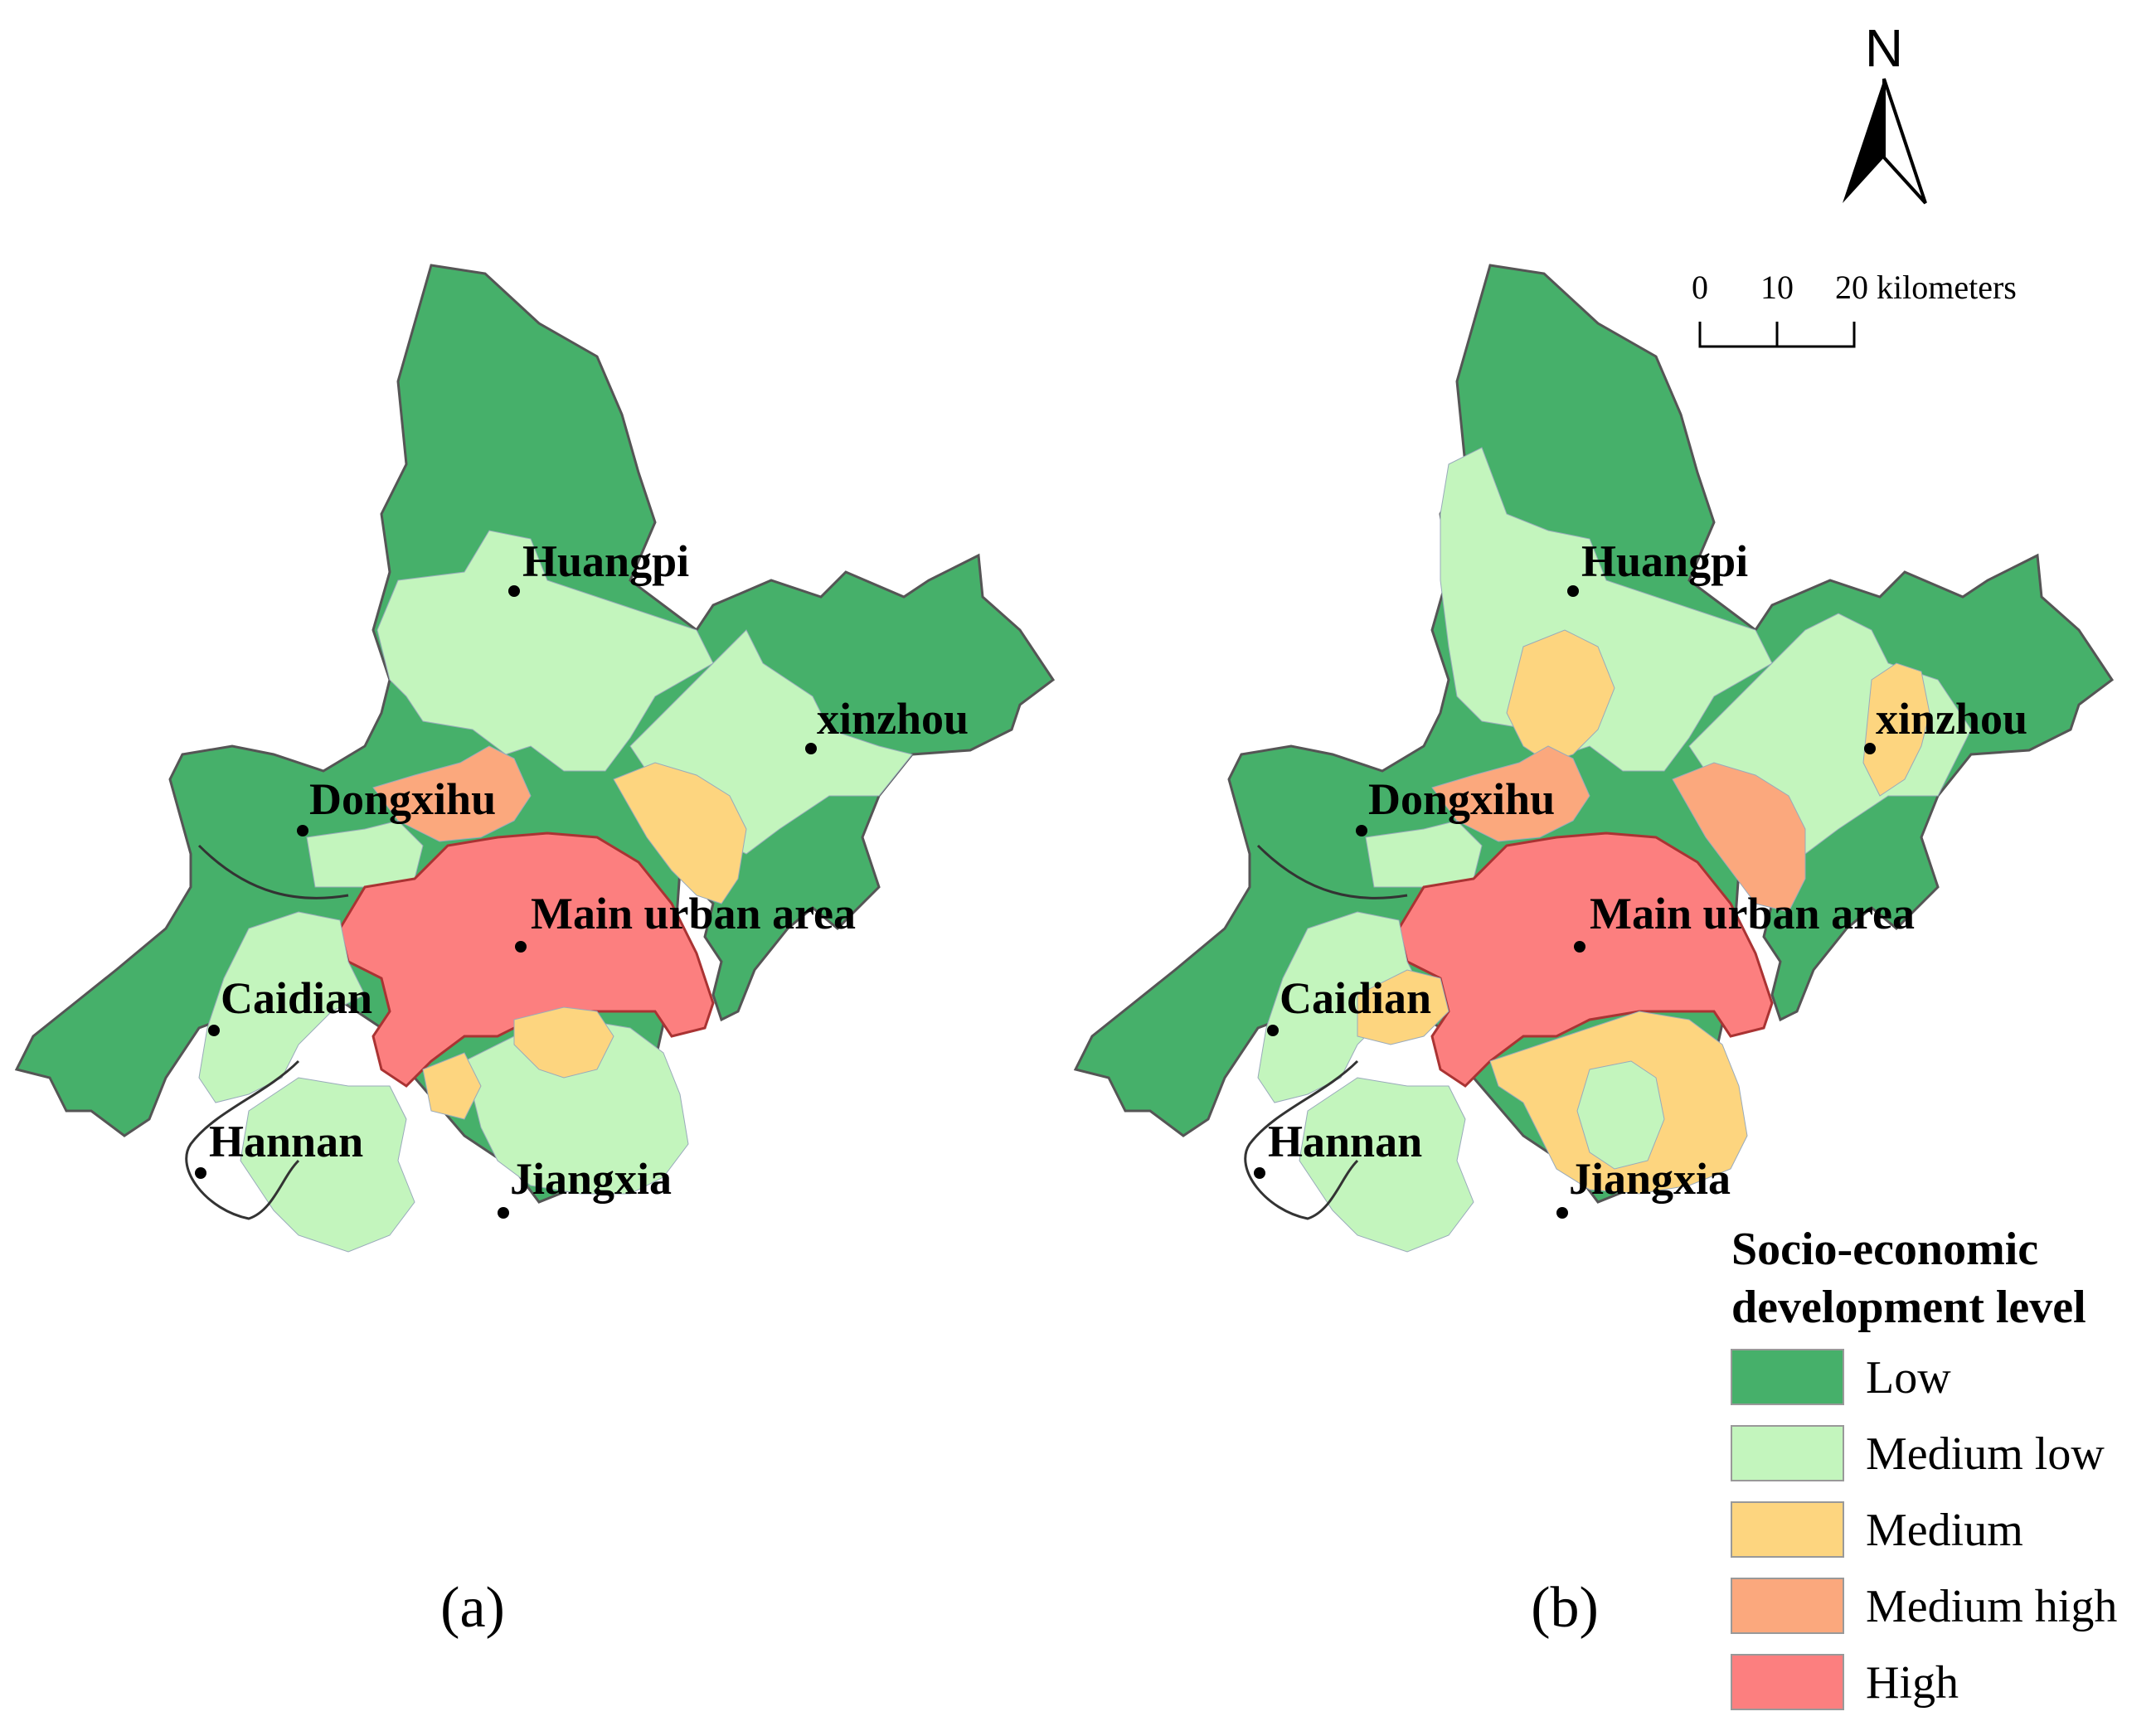 Image resolution: width=2156 pixels, height=1726 pixels. Describe the element at coordinates (1700, 287) in the screenshot. I see `scale-tick-0: 0` at that location.